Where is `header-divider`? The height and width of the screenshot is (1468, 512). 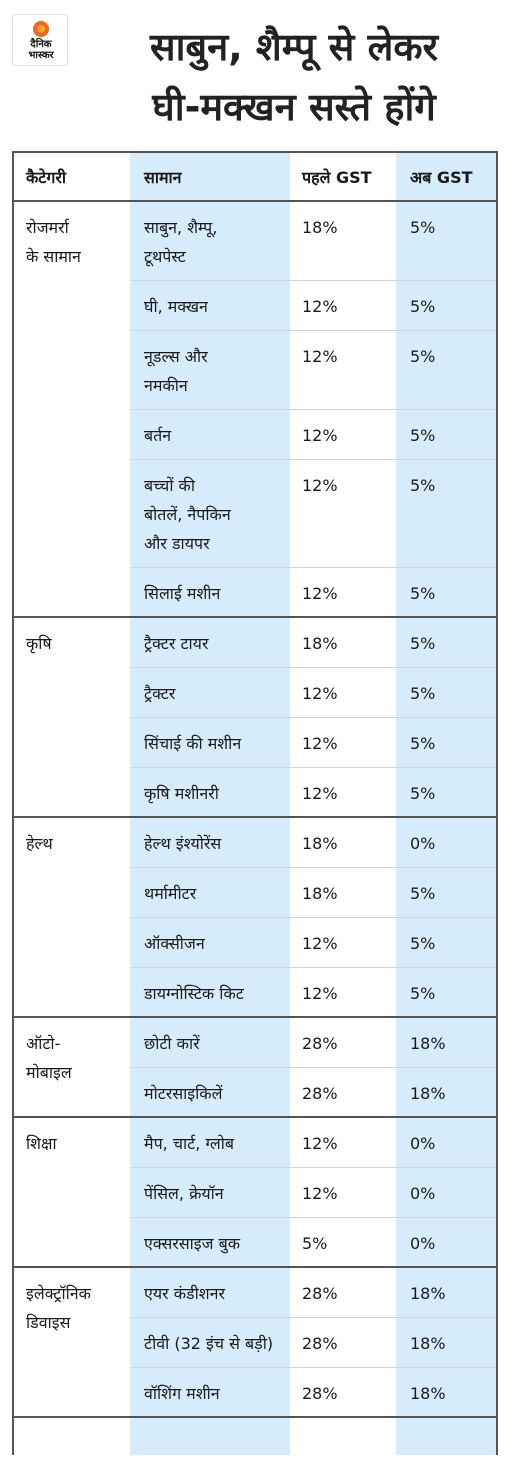 header-divider is located at coordinates (255, 201).